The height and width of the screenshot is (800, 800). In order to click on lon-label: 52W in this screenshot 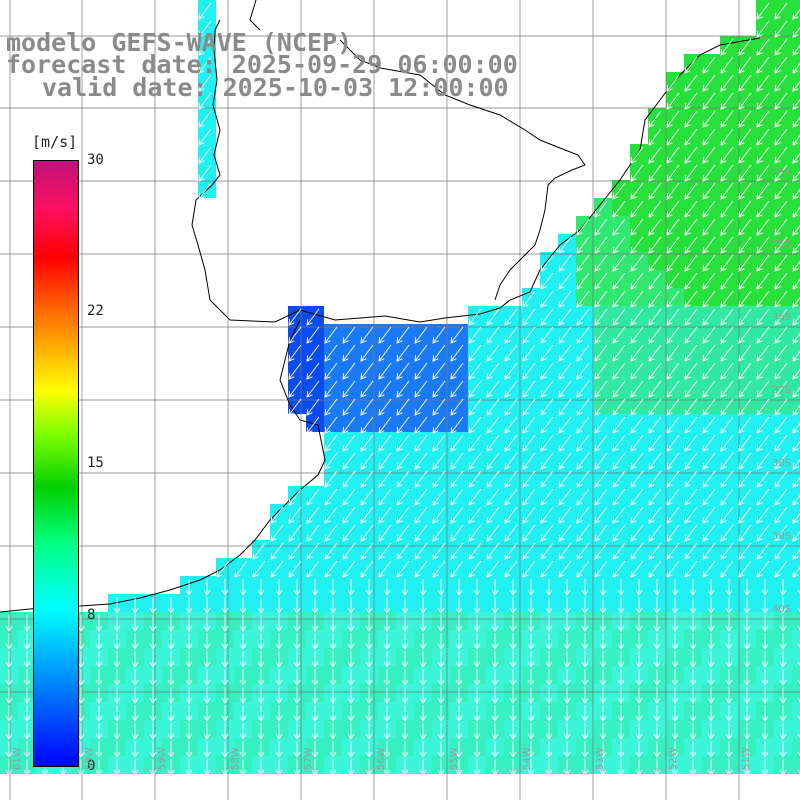, I will do `click(673, 758)`.